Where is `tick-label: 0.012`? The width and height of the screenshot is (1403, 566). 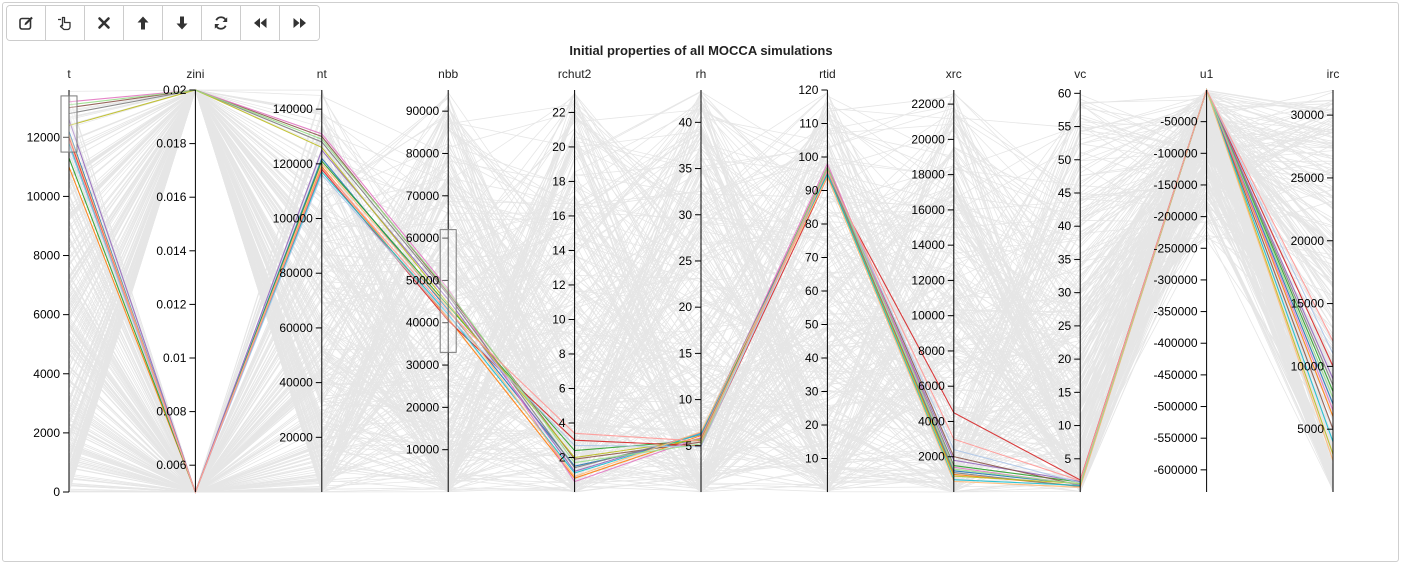 tick-label: 0.012 is located at coordinates (171, 304).